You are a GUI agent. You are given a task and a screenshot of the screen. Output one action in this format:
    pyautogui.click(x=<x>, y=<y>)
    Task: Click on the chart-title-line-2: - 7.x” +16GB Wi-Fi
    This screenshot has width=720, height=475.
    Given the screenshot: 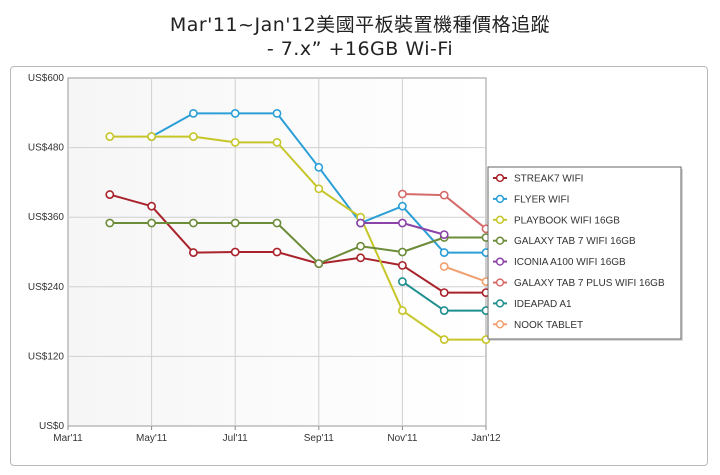 What is the action you would take?
    pyautogui.click(x=360, y=49)
    